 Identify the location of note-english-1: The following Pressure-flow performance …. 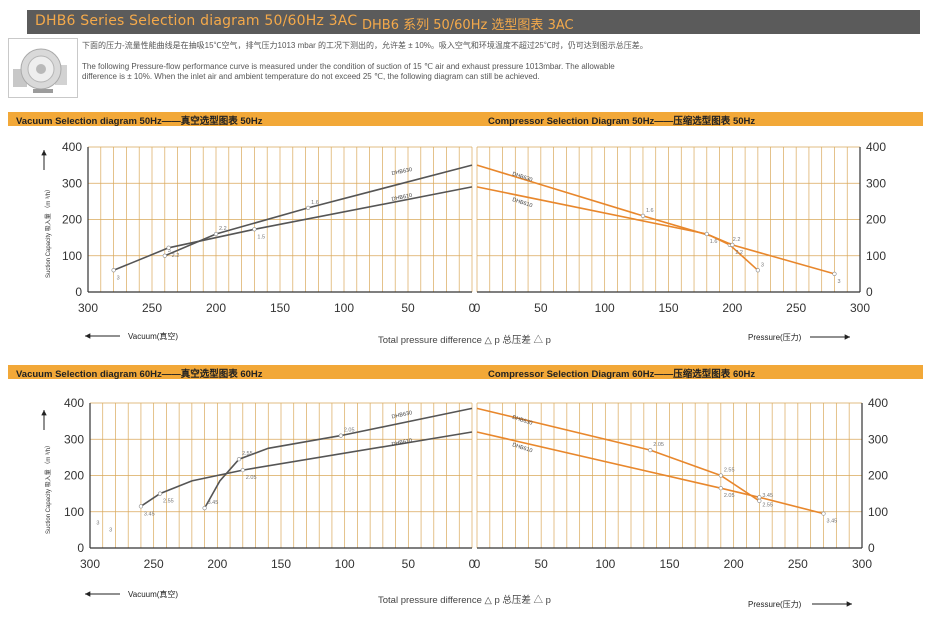
(348, 66).